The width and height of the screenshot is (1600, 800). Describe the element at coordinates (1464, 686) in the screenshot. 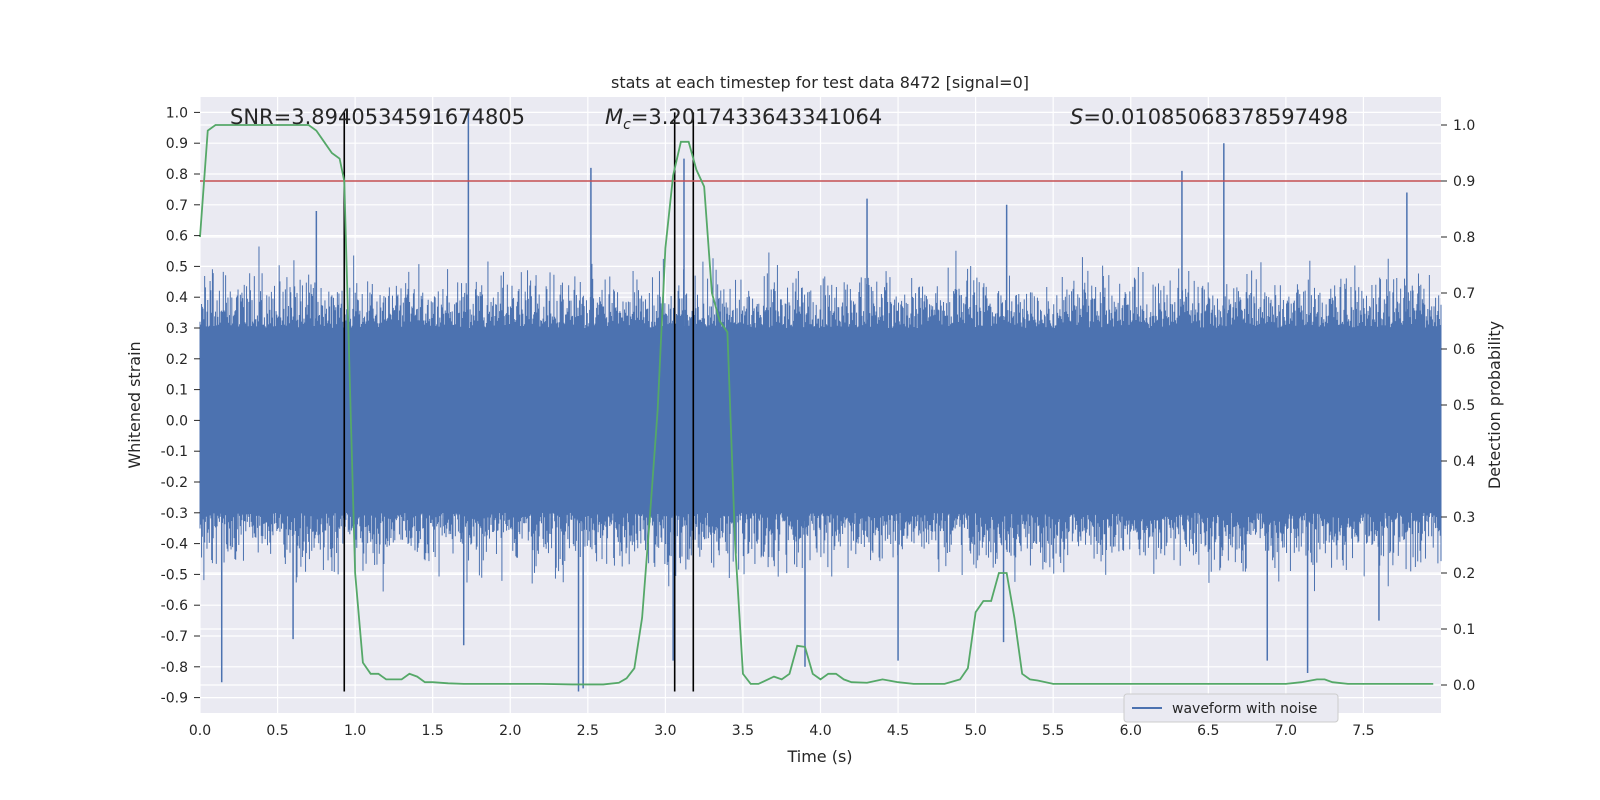

I see `y-right-tick-label: 0.0` at that location.